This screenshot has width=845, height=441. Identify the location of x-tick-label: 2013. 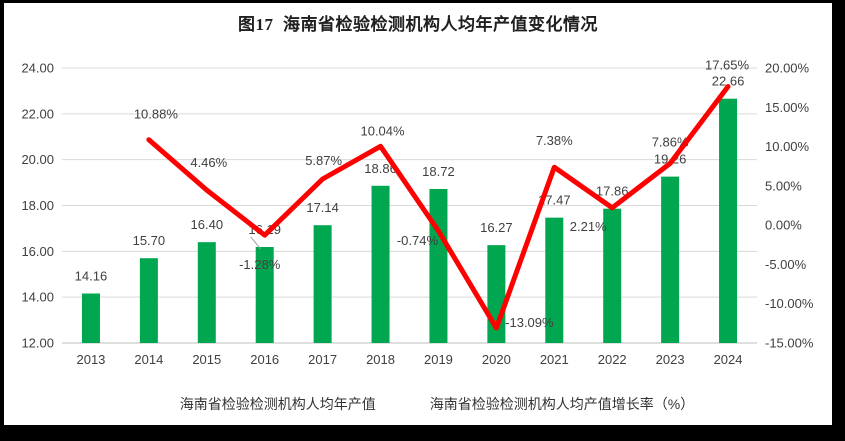
(90, 359).